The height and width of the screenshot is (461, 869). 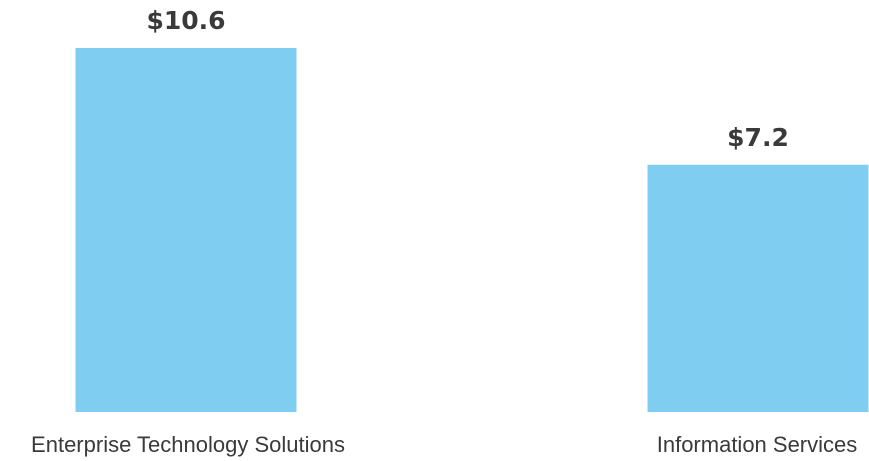 What do you see at coordinates (185, 20) in the screenshot?
I see `data-label-1: $10.6` at bounding box center [185, 20].